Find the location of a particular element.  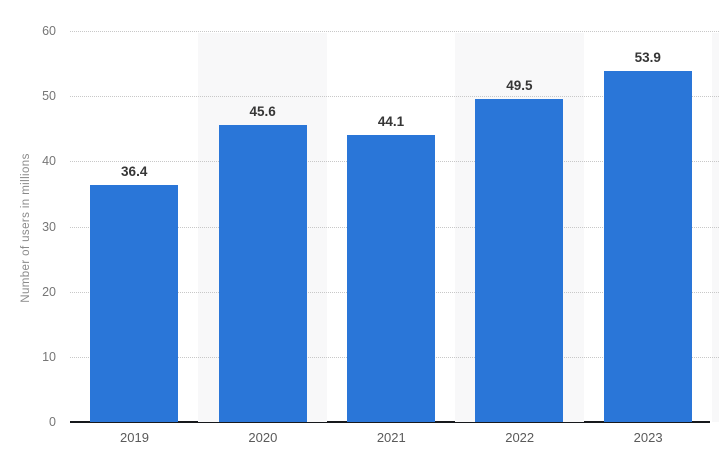

x-axis-line is located at coordinates (390, 422).